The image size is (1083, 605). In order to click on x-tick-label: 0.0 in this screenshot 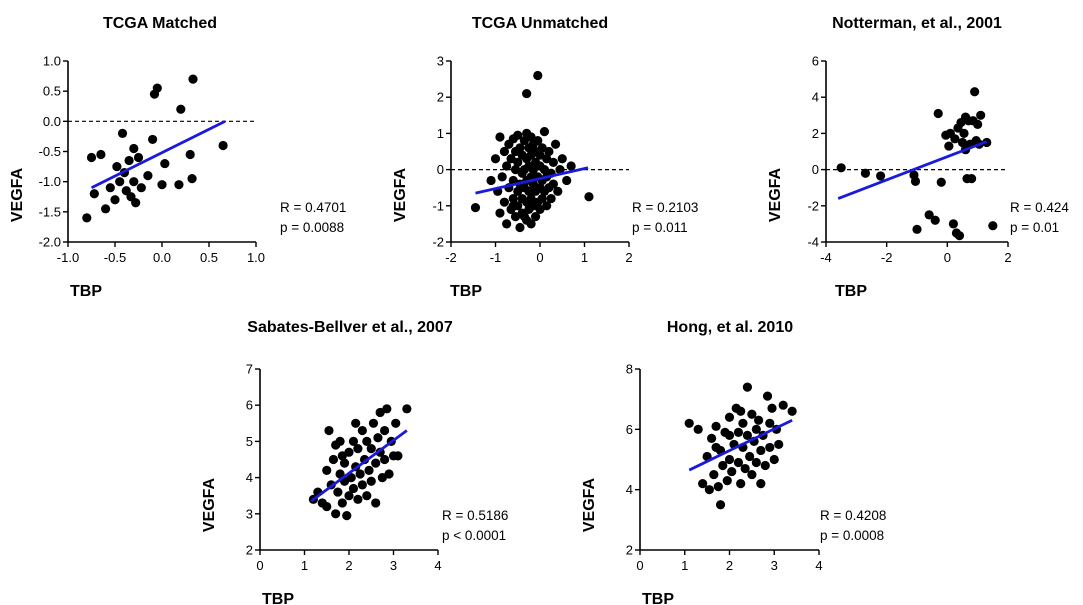, I will do `click(162, 257)`.